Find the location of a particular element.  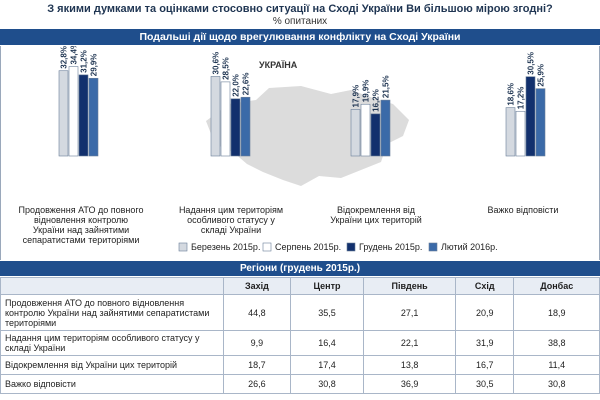

data-label: 17,9% is located at coordinates (356, 96).